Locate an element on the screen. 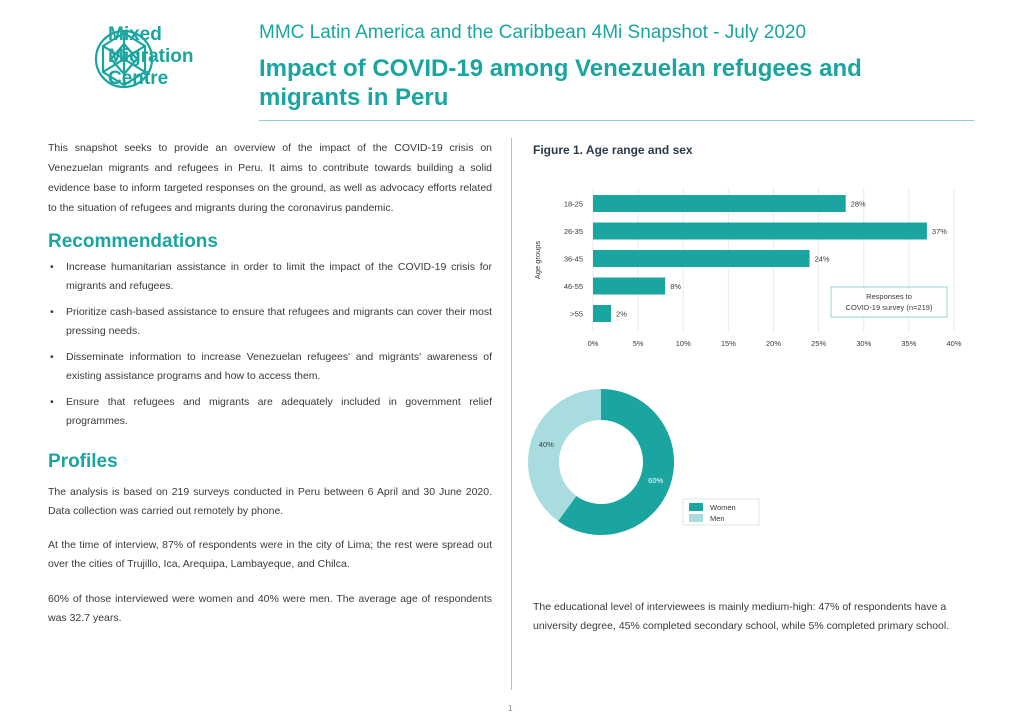 This screenshot has height=724, width=1024. category-label: 36-45 is located at coordinates (573, 259).